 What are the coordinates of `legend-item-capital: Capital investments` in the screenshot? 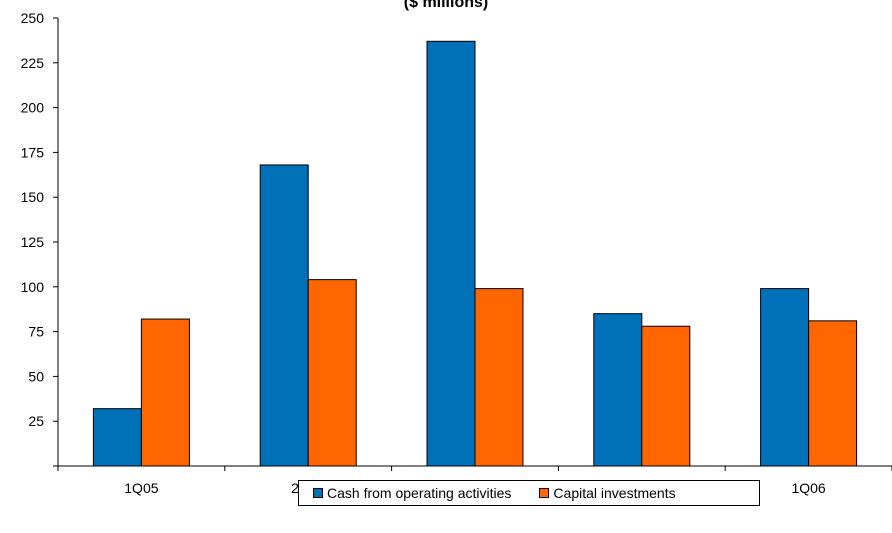 It's located at (607, 493).